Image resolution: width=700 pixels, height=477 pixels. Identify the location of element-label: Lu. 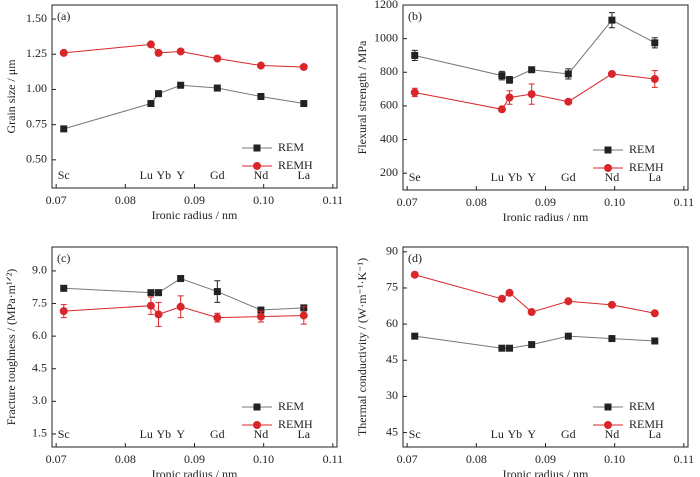
(497, 434).